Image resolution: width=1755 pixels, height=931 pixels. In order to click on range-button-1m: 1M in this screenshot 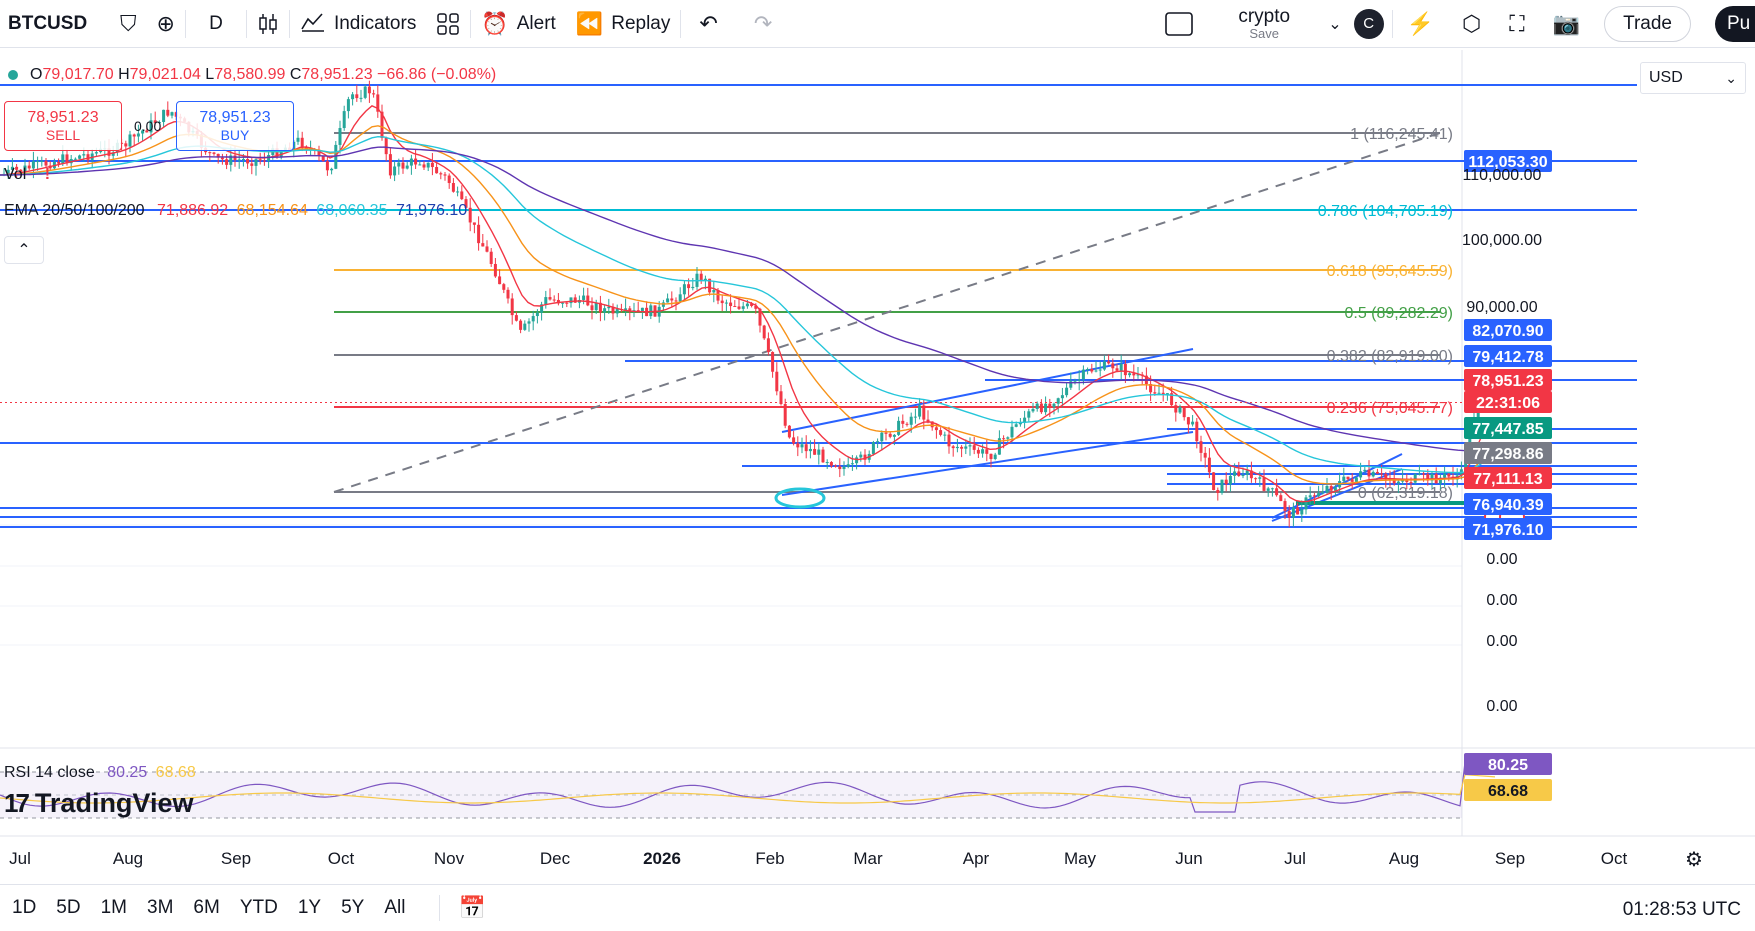, I will do `click(113, 907)`.